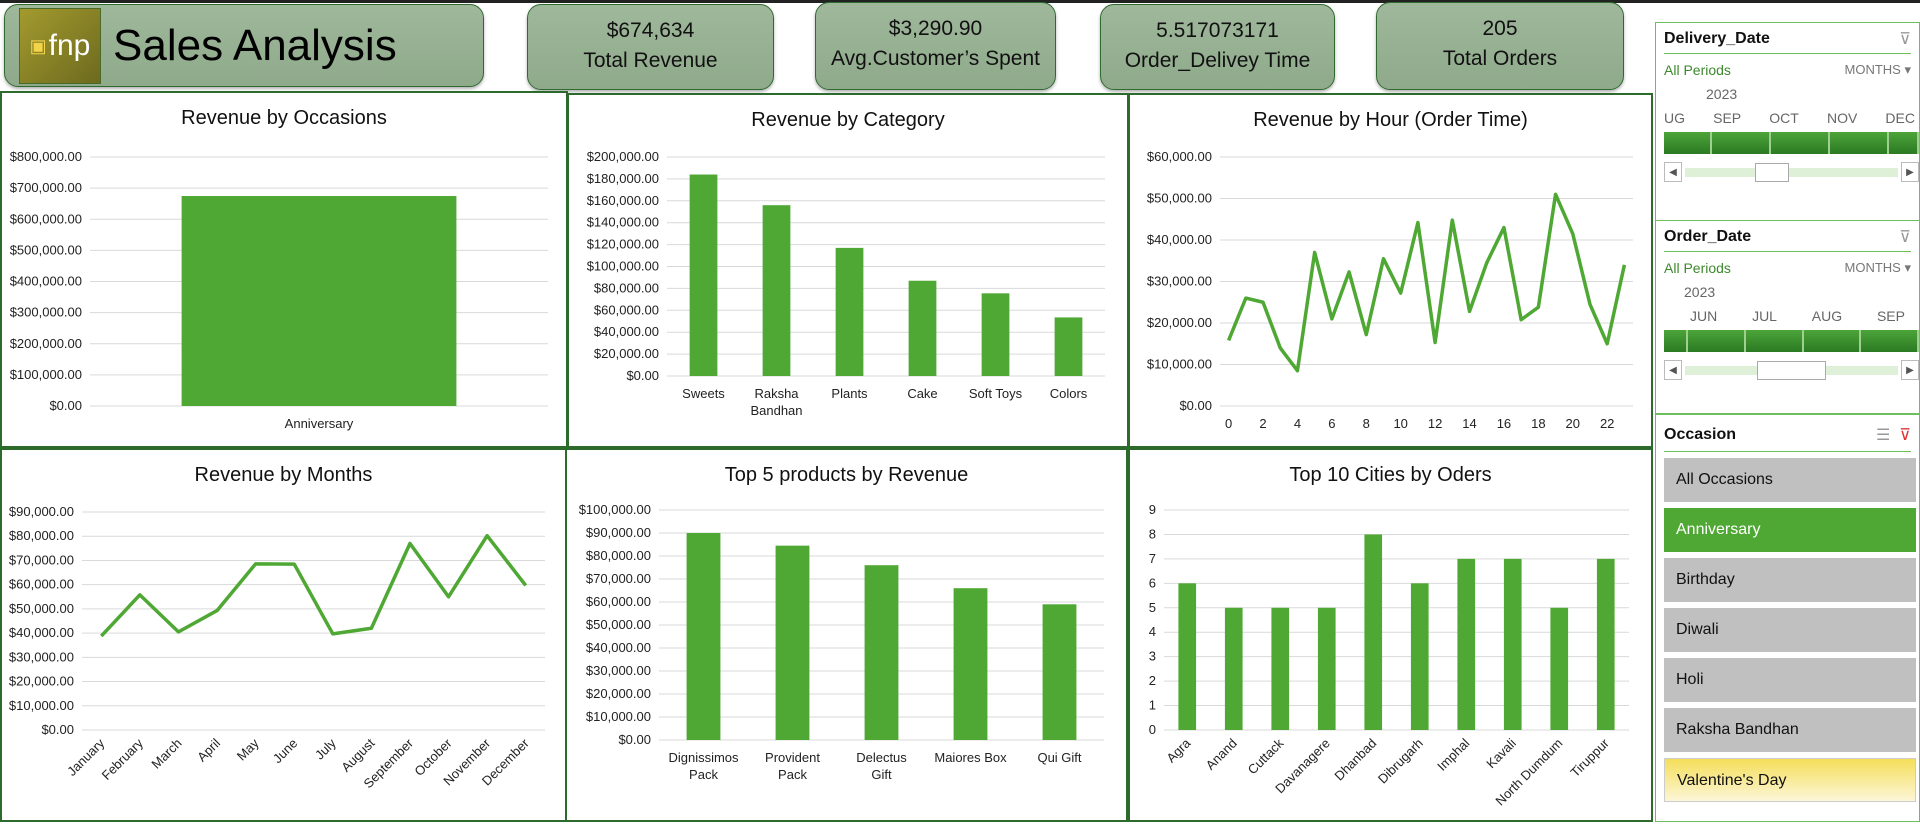  Describe the element at coordinates (1538, 423) in the screenshot. I see `x-tick-label: 18` at that location.